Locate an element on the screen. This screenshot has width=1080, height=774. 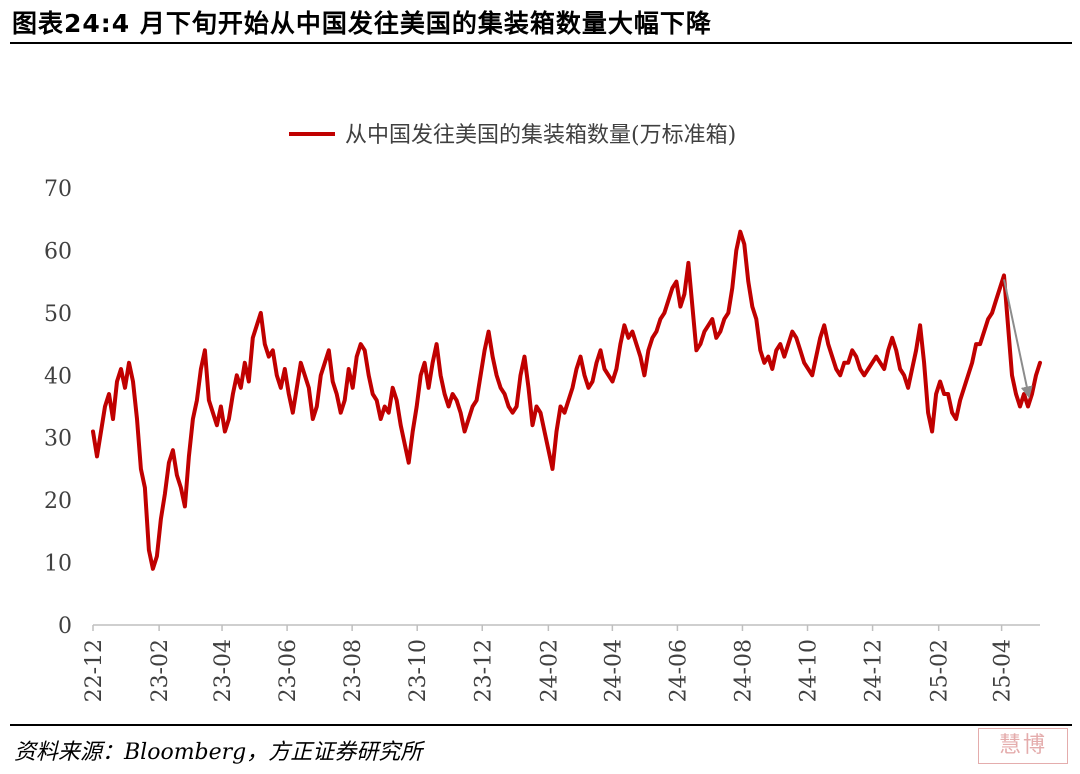
x-tick-label: 23-06 is located at coordinates (288, 670).